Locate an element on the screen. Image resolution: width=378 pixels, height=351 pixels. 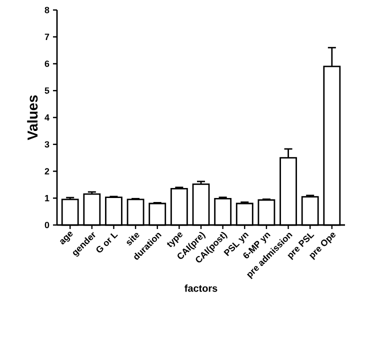
y-tick-label: 7 is located at coordinates (47, 37).